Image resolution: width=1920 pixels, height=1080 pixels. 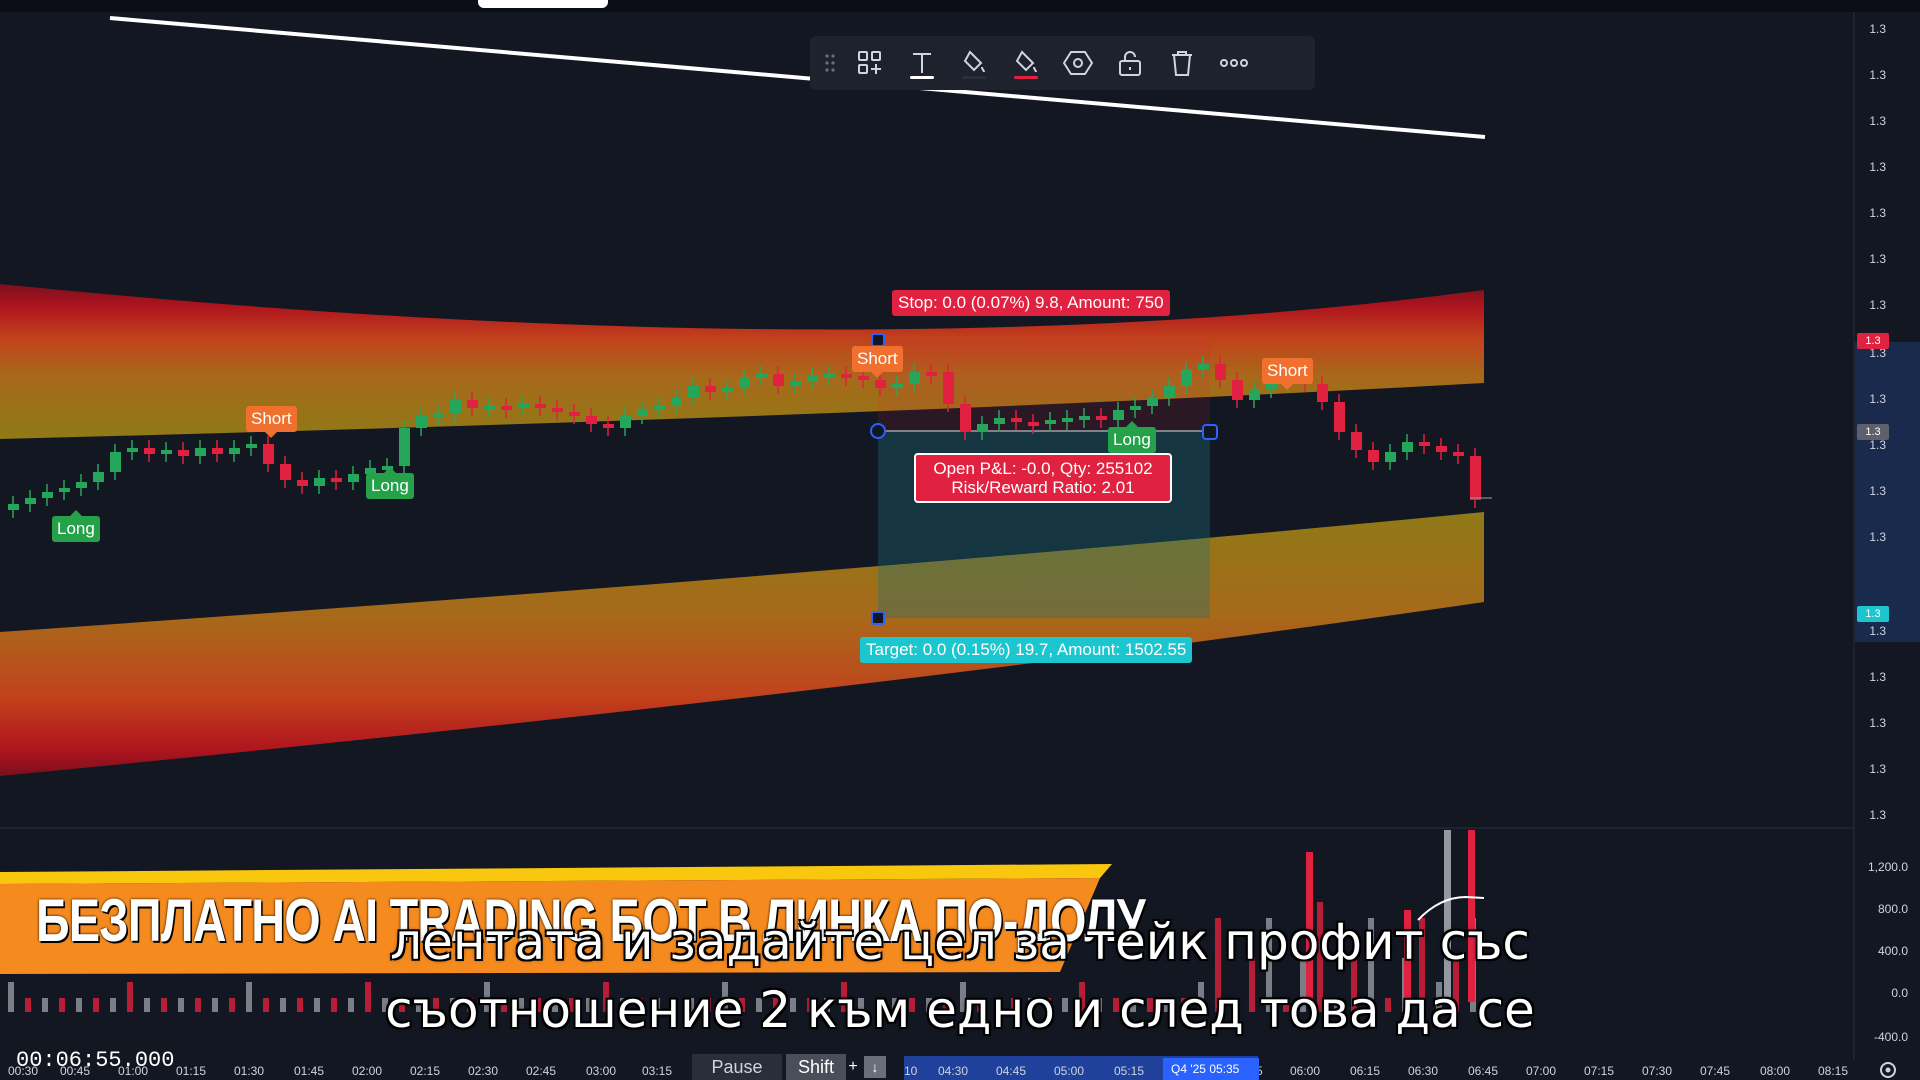 What do you see at coordinates (1182, 63) in the screenshot?
I see `trash-icon` at bounding box center [1182, 63].